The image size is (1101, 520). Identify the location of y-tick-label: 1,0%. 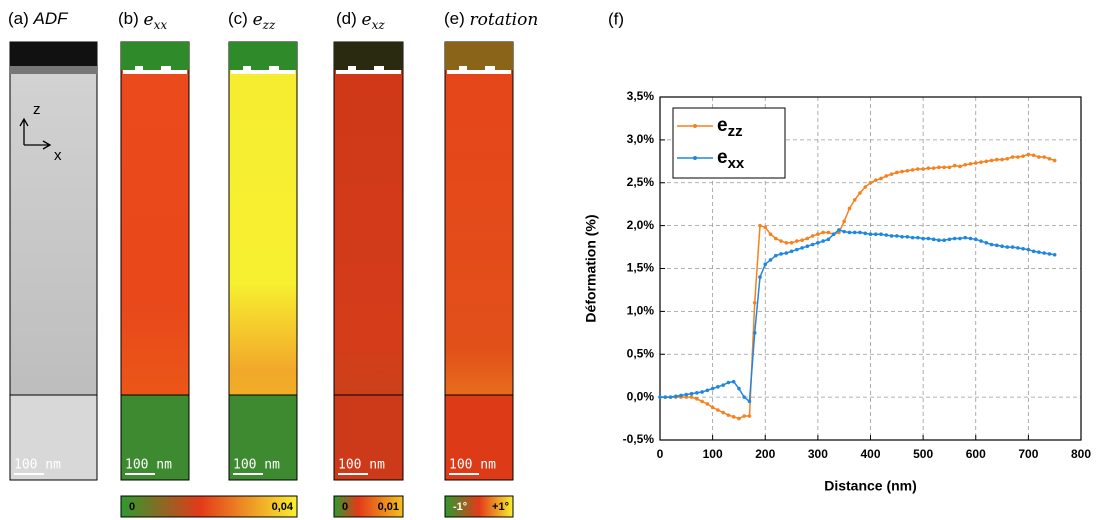
(641, 311).